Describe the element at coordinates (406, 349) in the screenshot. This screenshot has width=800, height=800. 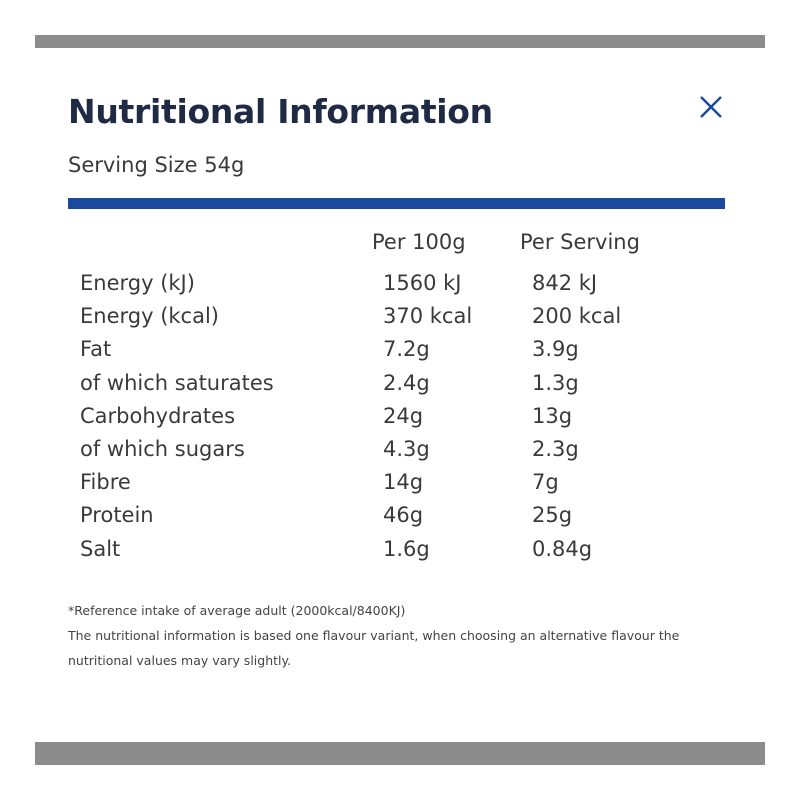
I see `table-cell: 7.2g` at that location.